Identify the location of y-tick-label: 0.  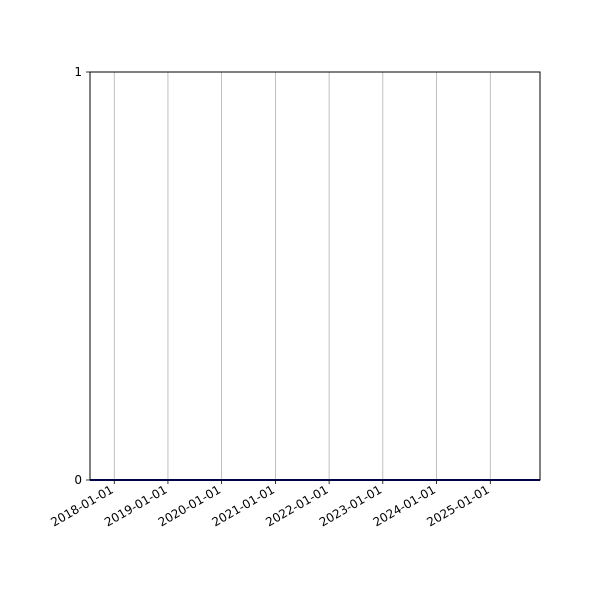
(78, 480).